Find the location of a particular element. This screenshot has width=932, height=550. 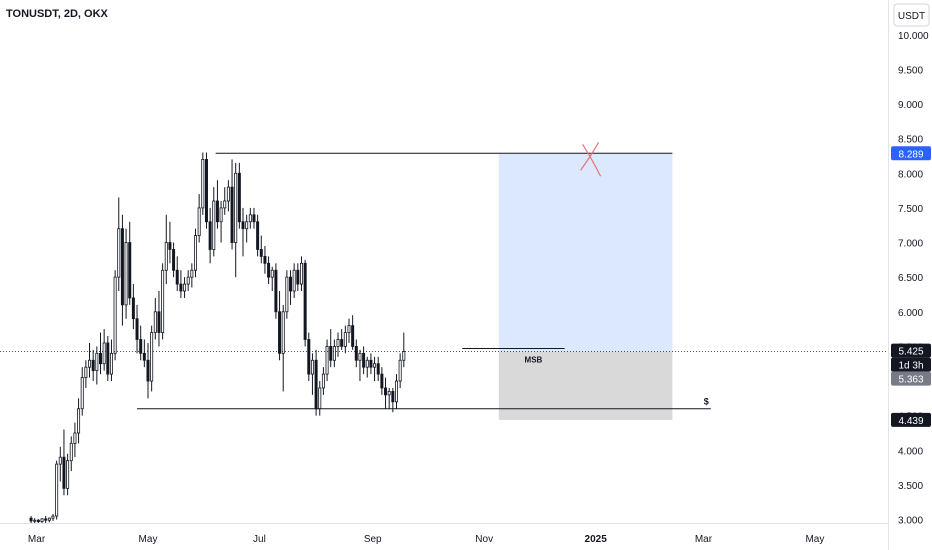

svg-text: 8.289 is located at coordinates (910, 154).